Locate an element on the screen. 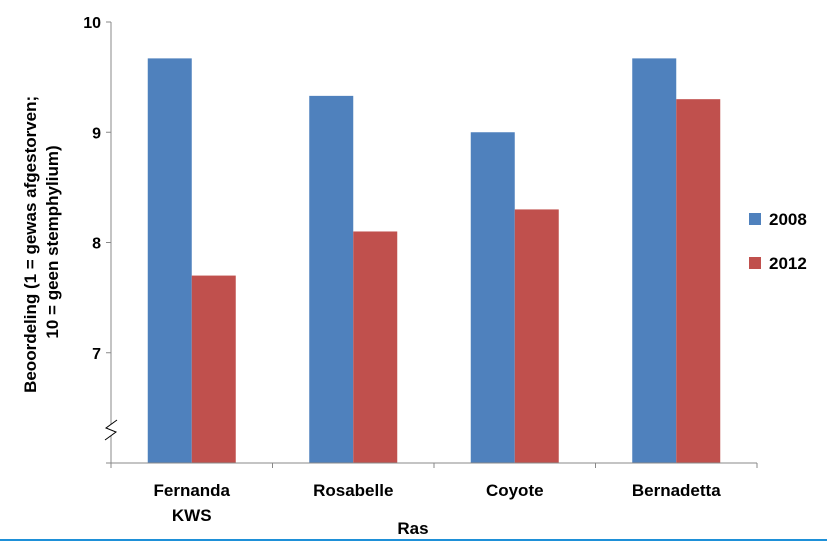 The height and width of the screenshot is (541, 827). legend-label-2012: 2012 is located at coordinates (788, 263).